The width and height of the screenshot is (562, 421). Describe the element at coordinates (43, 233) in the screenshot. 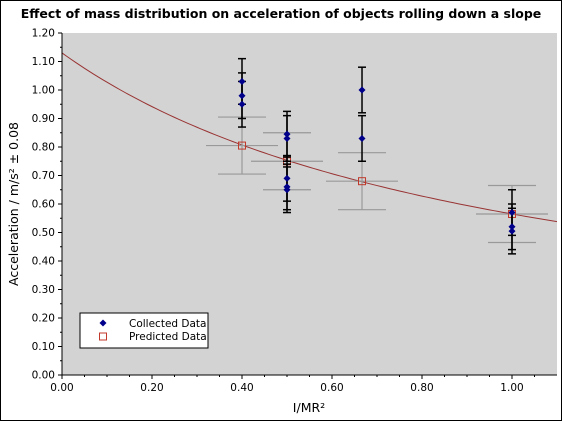

I see `y-tick-label: 0.50` at that location.